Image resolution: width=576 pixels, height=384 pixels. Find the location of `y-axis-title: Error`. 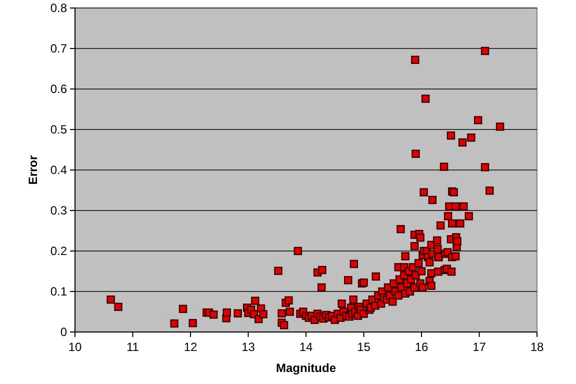

y-axis-title: Error is located at coordinates (33, 170).